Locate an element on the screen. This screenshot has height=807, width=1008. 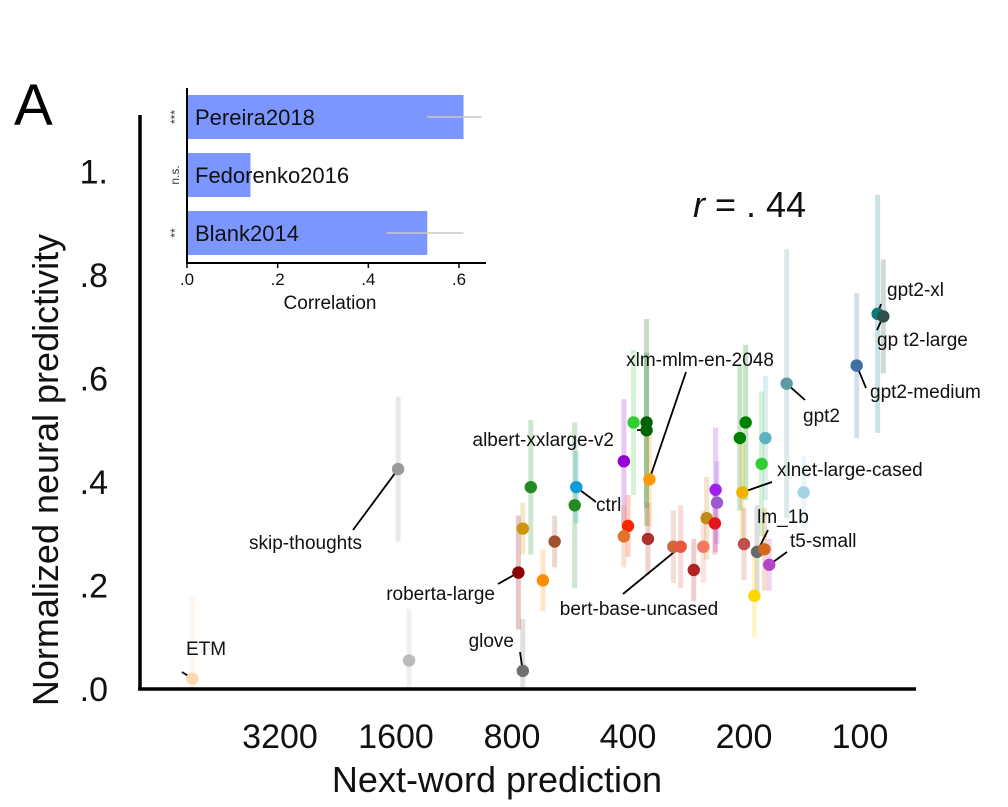
leader-skip-thoughts is located at coordinates (375, 499).